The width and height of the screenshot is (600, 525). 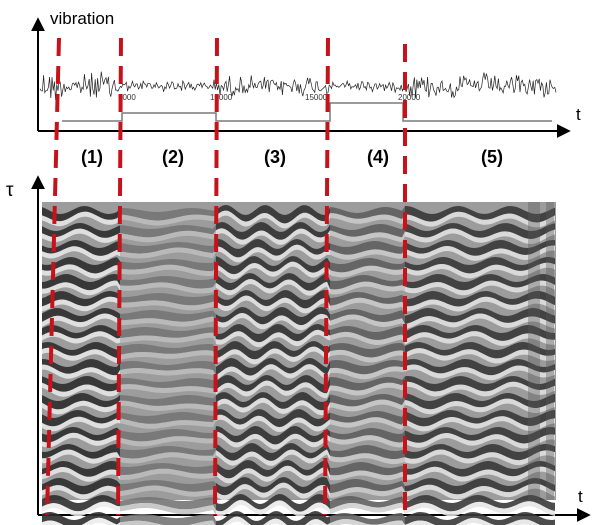 I want to click on bottom-y-label: τ, so click(x=10, y=190).